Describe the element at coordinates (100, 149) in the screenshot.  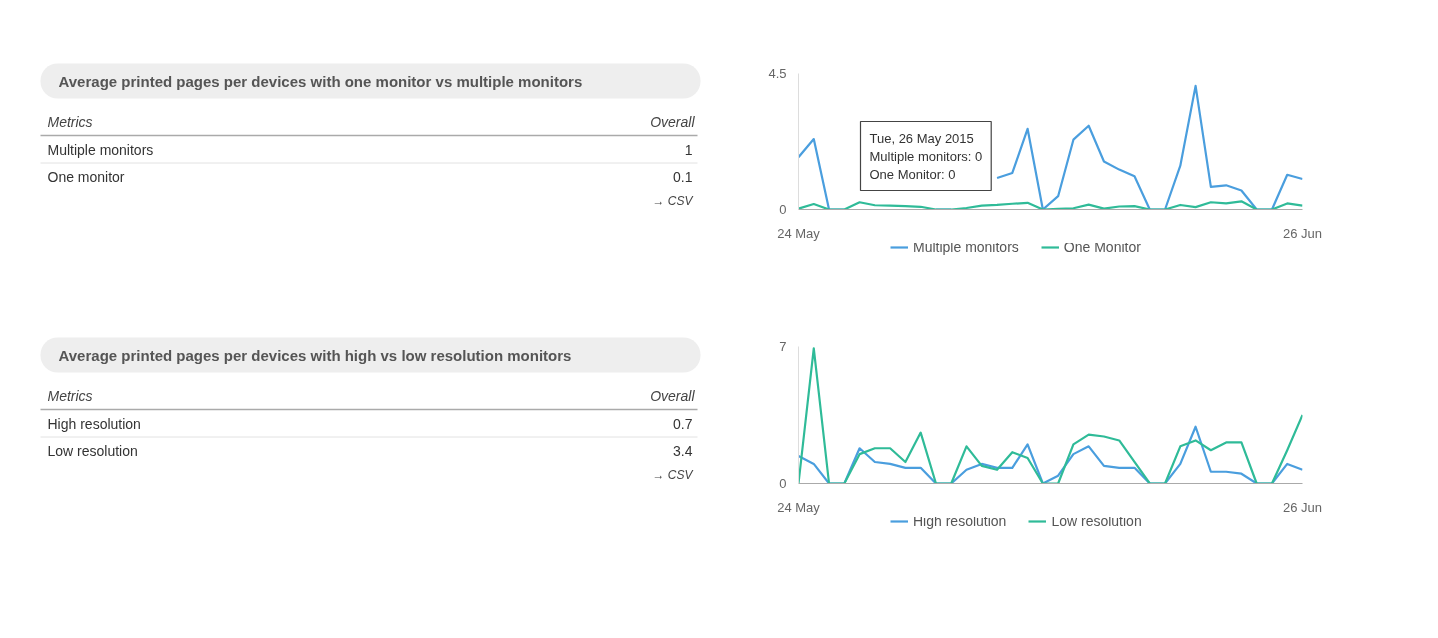
I see `category-label: Multiple monitors` at that location.